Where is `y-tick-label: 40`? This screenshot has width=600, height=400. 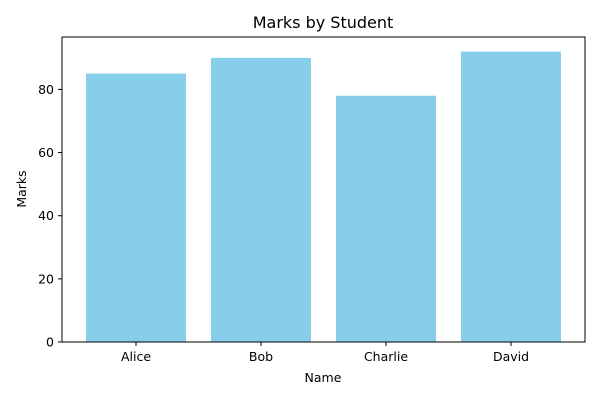 y-tick-label: 40 is located at coordinates (46, 215).